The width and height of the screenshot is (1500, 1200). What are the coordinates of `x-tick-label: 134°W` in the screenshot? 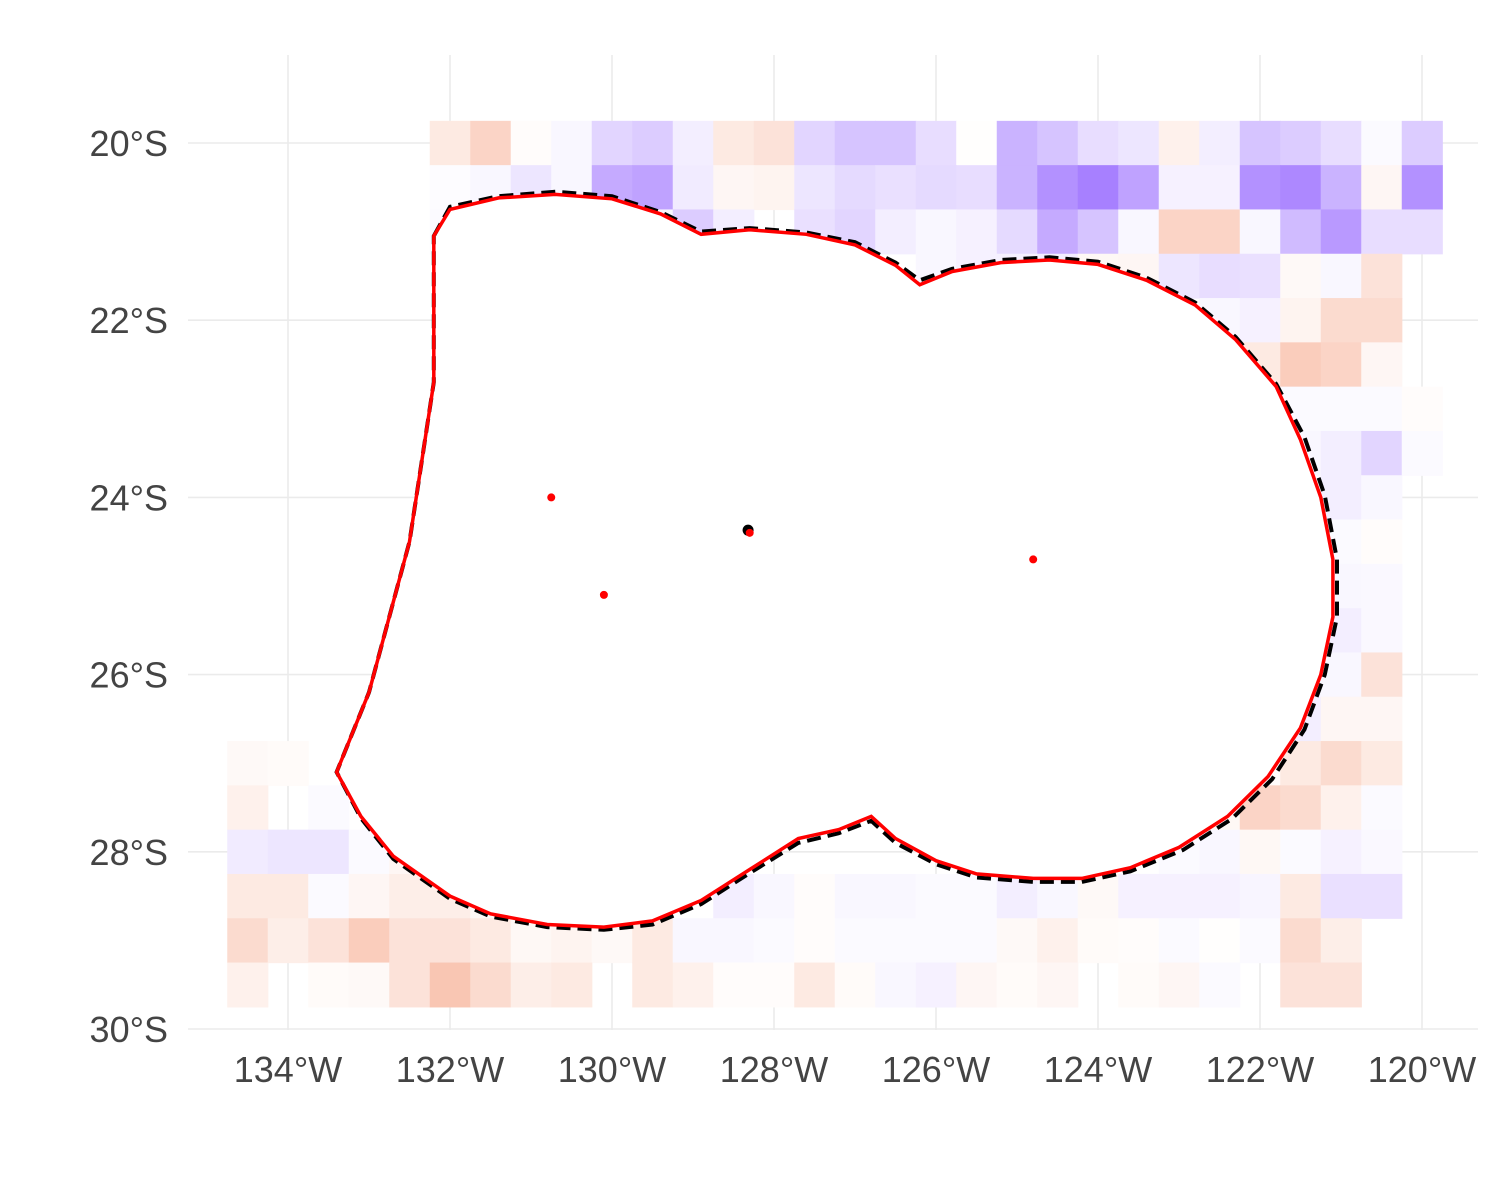 It's located at (288, 1069).